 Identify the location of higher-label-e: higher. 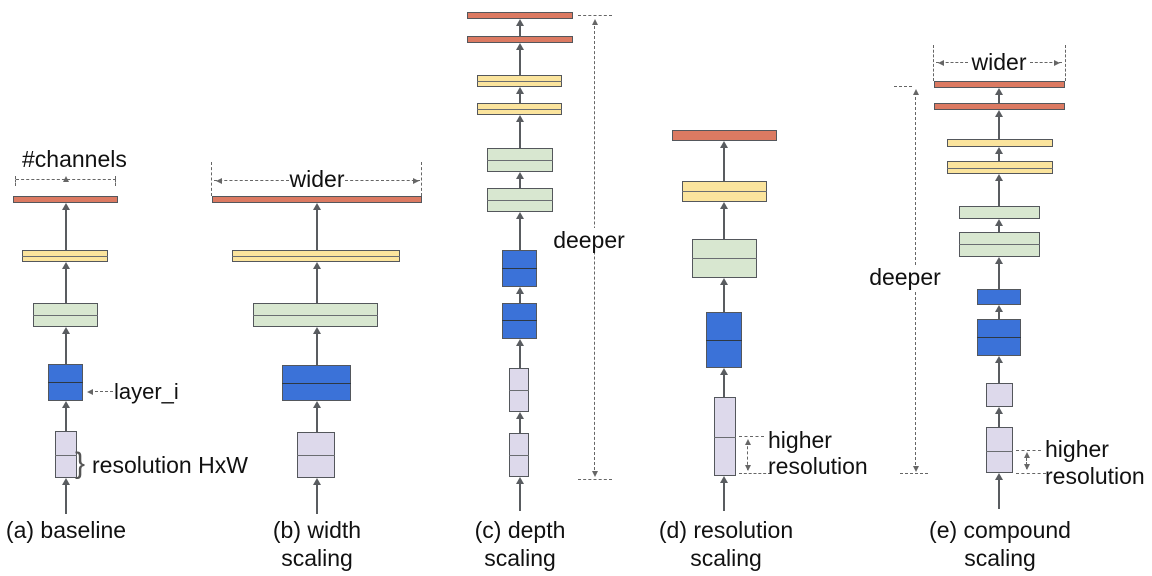
(1077, 449).